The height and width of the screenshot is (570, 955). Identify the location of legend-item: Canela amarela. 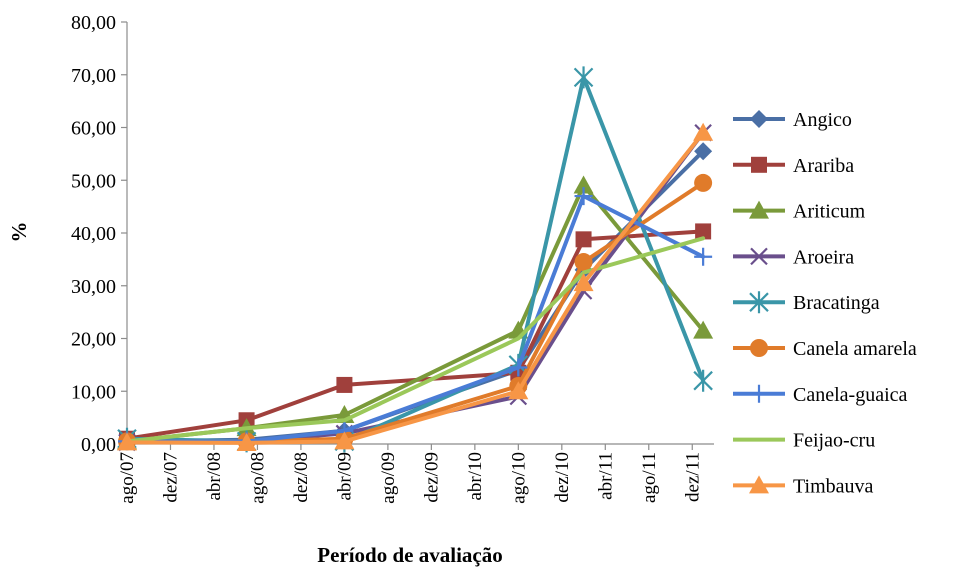
(825, 349).